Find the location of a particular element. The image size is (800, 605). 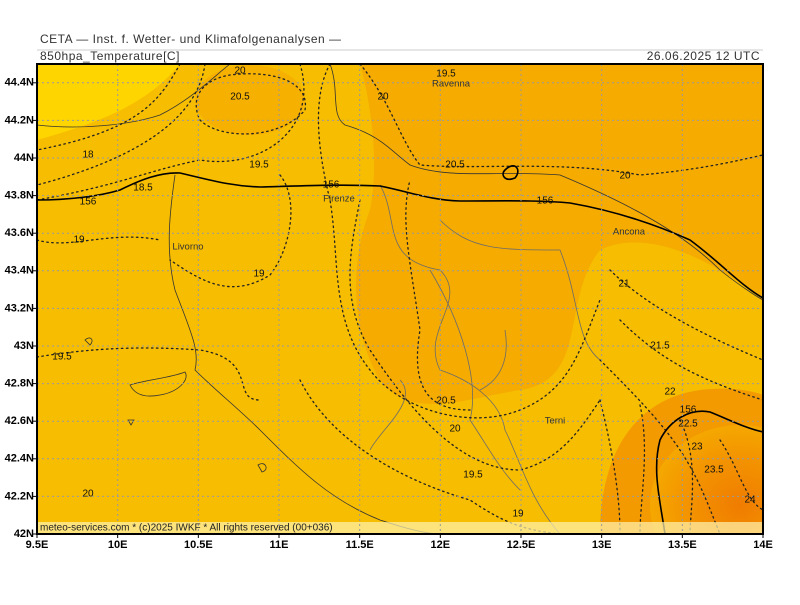

city-label: Ancona is located at coordinates (629, 232).